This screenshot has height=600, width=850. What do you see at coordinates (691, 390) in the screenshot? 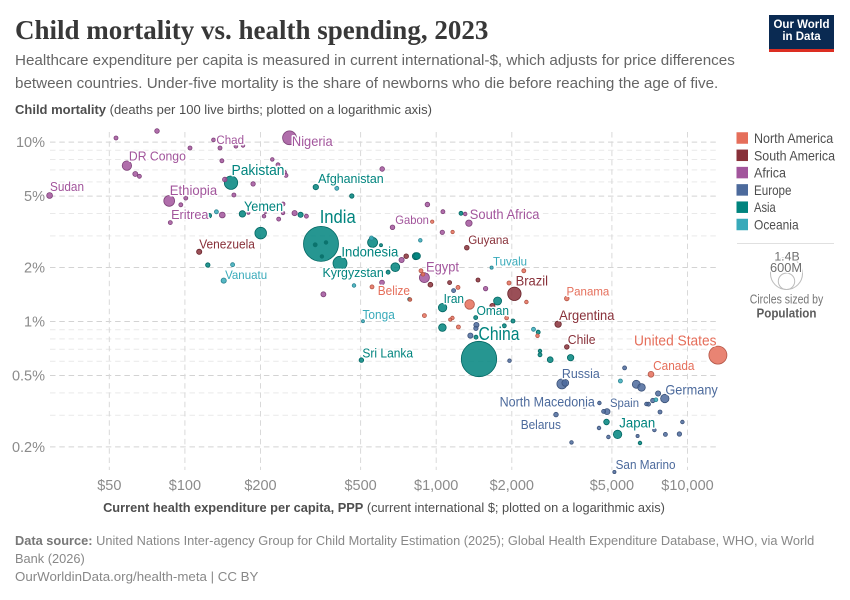
I see `svg-text: Germany` at bounding box center [691, 390].